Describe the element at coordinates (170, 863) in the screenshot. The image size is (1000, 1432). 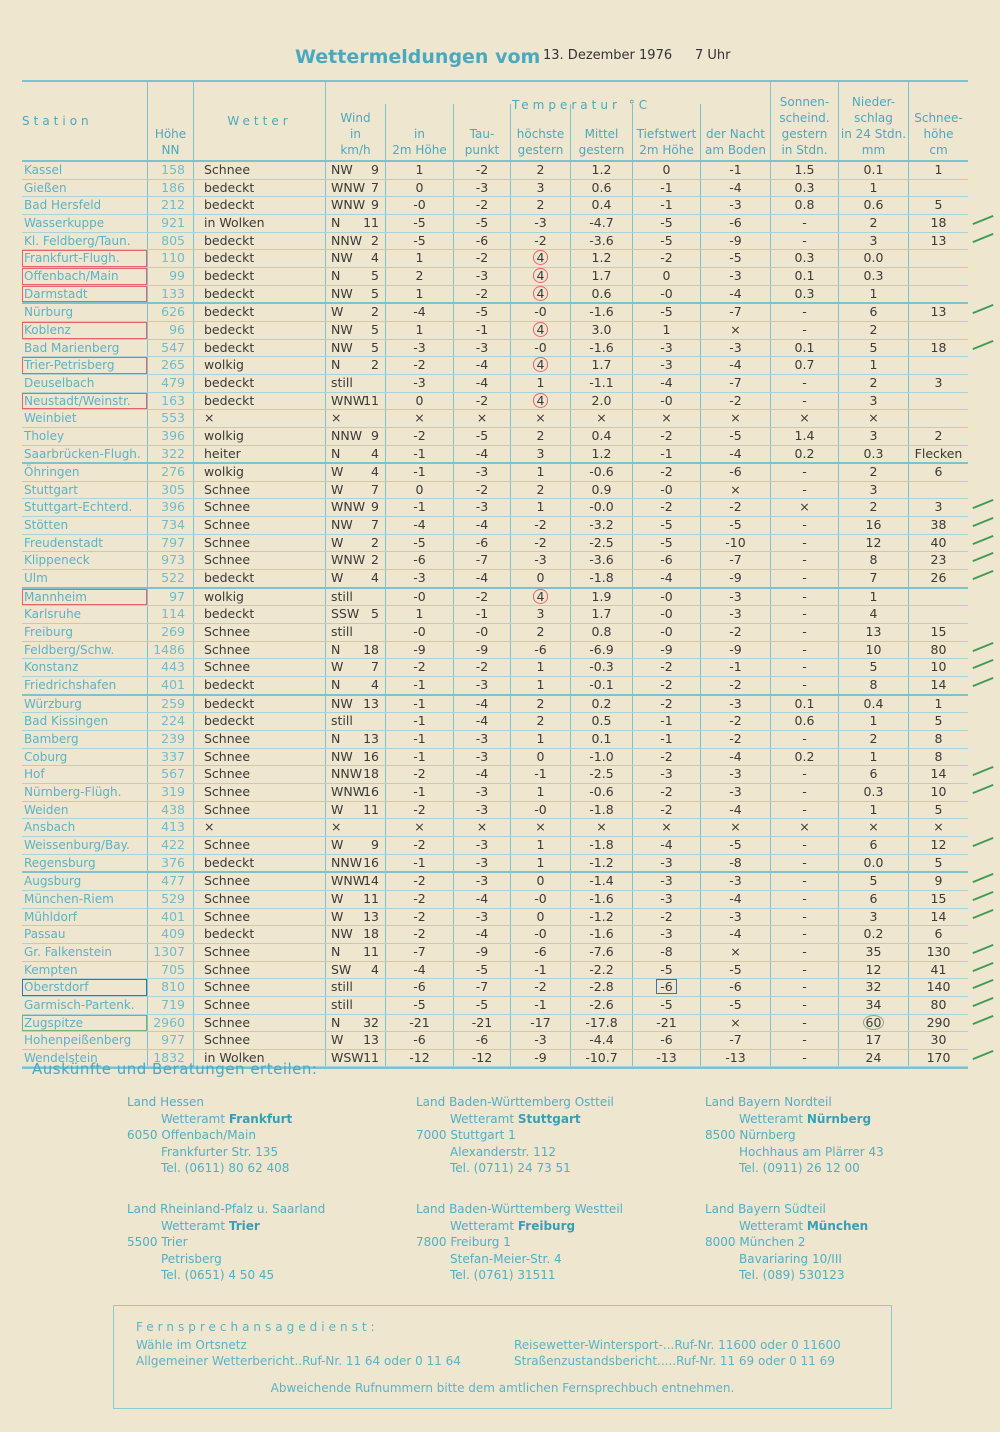
I see `height-cell: 376` at that location.